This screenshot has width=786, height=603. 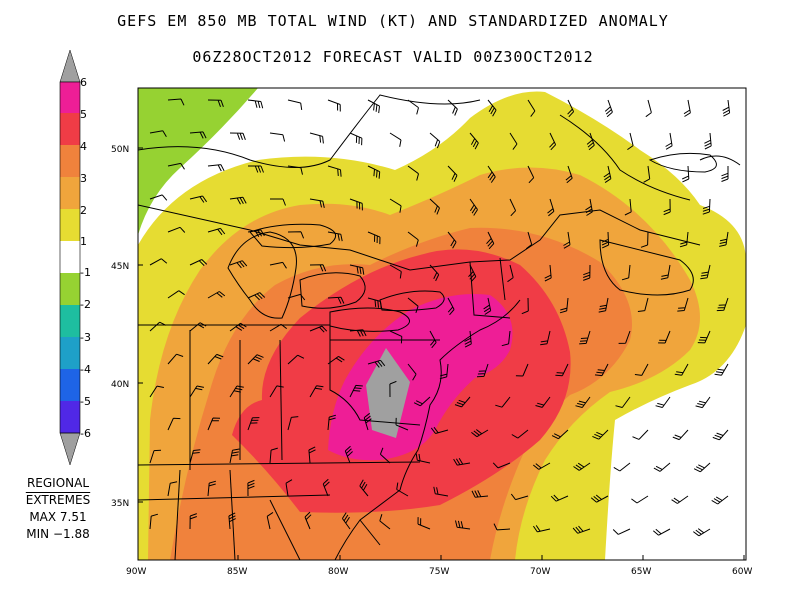 I want to click on lon-axis, so click(x=441, y=557).